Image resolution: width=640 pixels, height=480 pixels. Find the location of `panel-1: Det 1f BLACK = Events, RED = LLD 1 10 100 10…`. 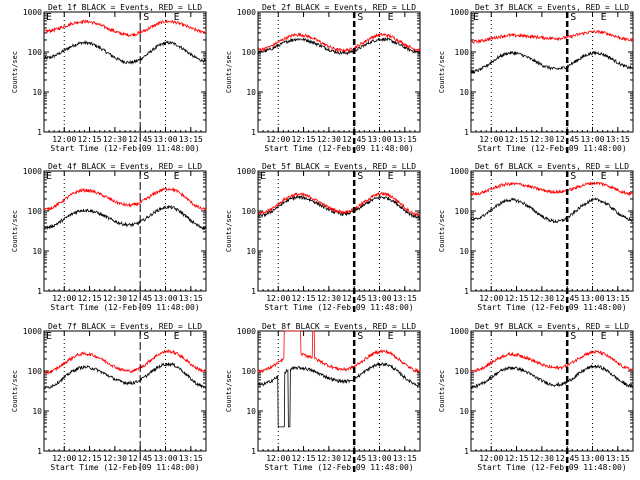

panel-1: Det 1f BLACK = Events, RED = LLD 1 10 100 10… is located at coordinates (109, 78).